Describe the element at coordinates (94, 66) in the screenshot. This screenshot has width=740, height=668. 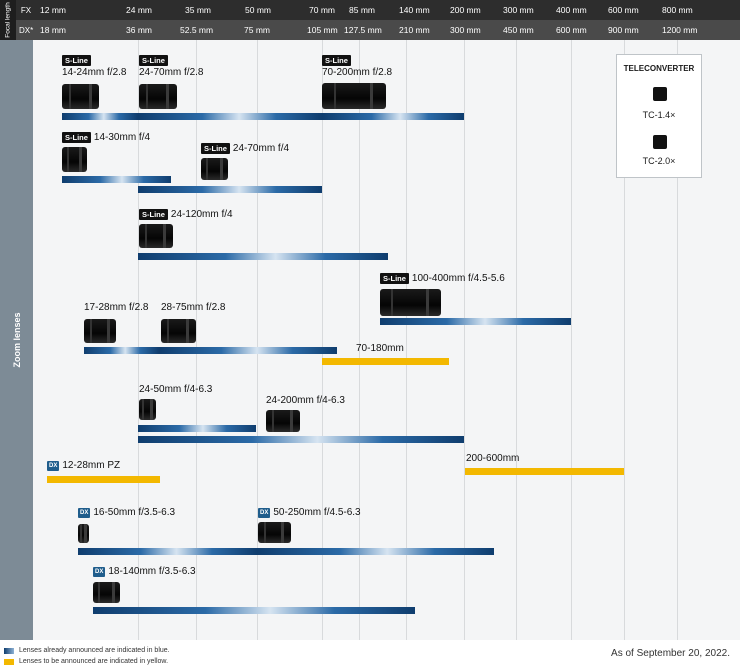
I see `lens-label: S-Line 14-24mm f/2.8` at that location.